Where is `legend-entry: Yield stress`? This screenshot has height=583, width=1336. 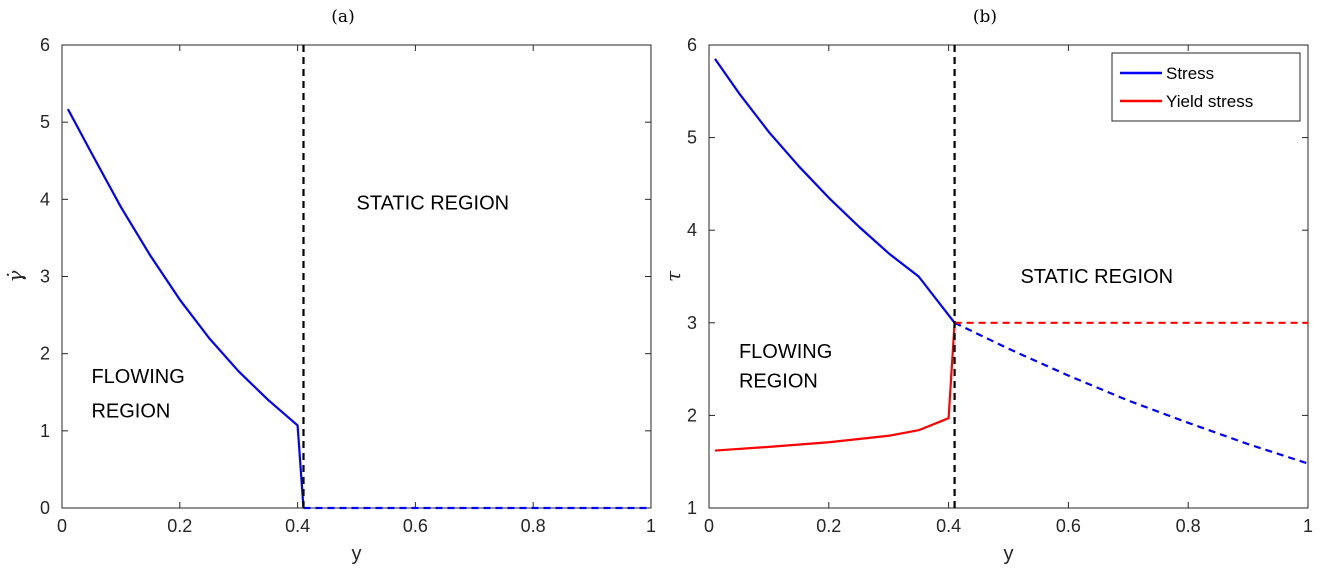
legend-entry: Yield stress is located at coordinates (1209, 101).